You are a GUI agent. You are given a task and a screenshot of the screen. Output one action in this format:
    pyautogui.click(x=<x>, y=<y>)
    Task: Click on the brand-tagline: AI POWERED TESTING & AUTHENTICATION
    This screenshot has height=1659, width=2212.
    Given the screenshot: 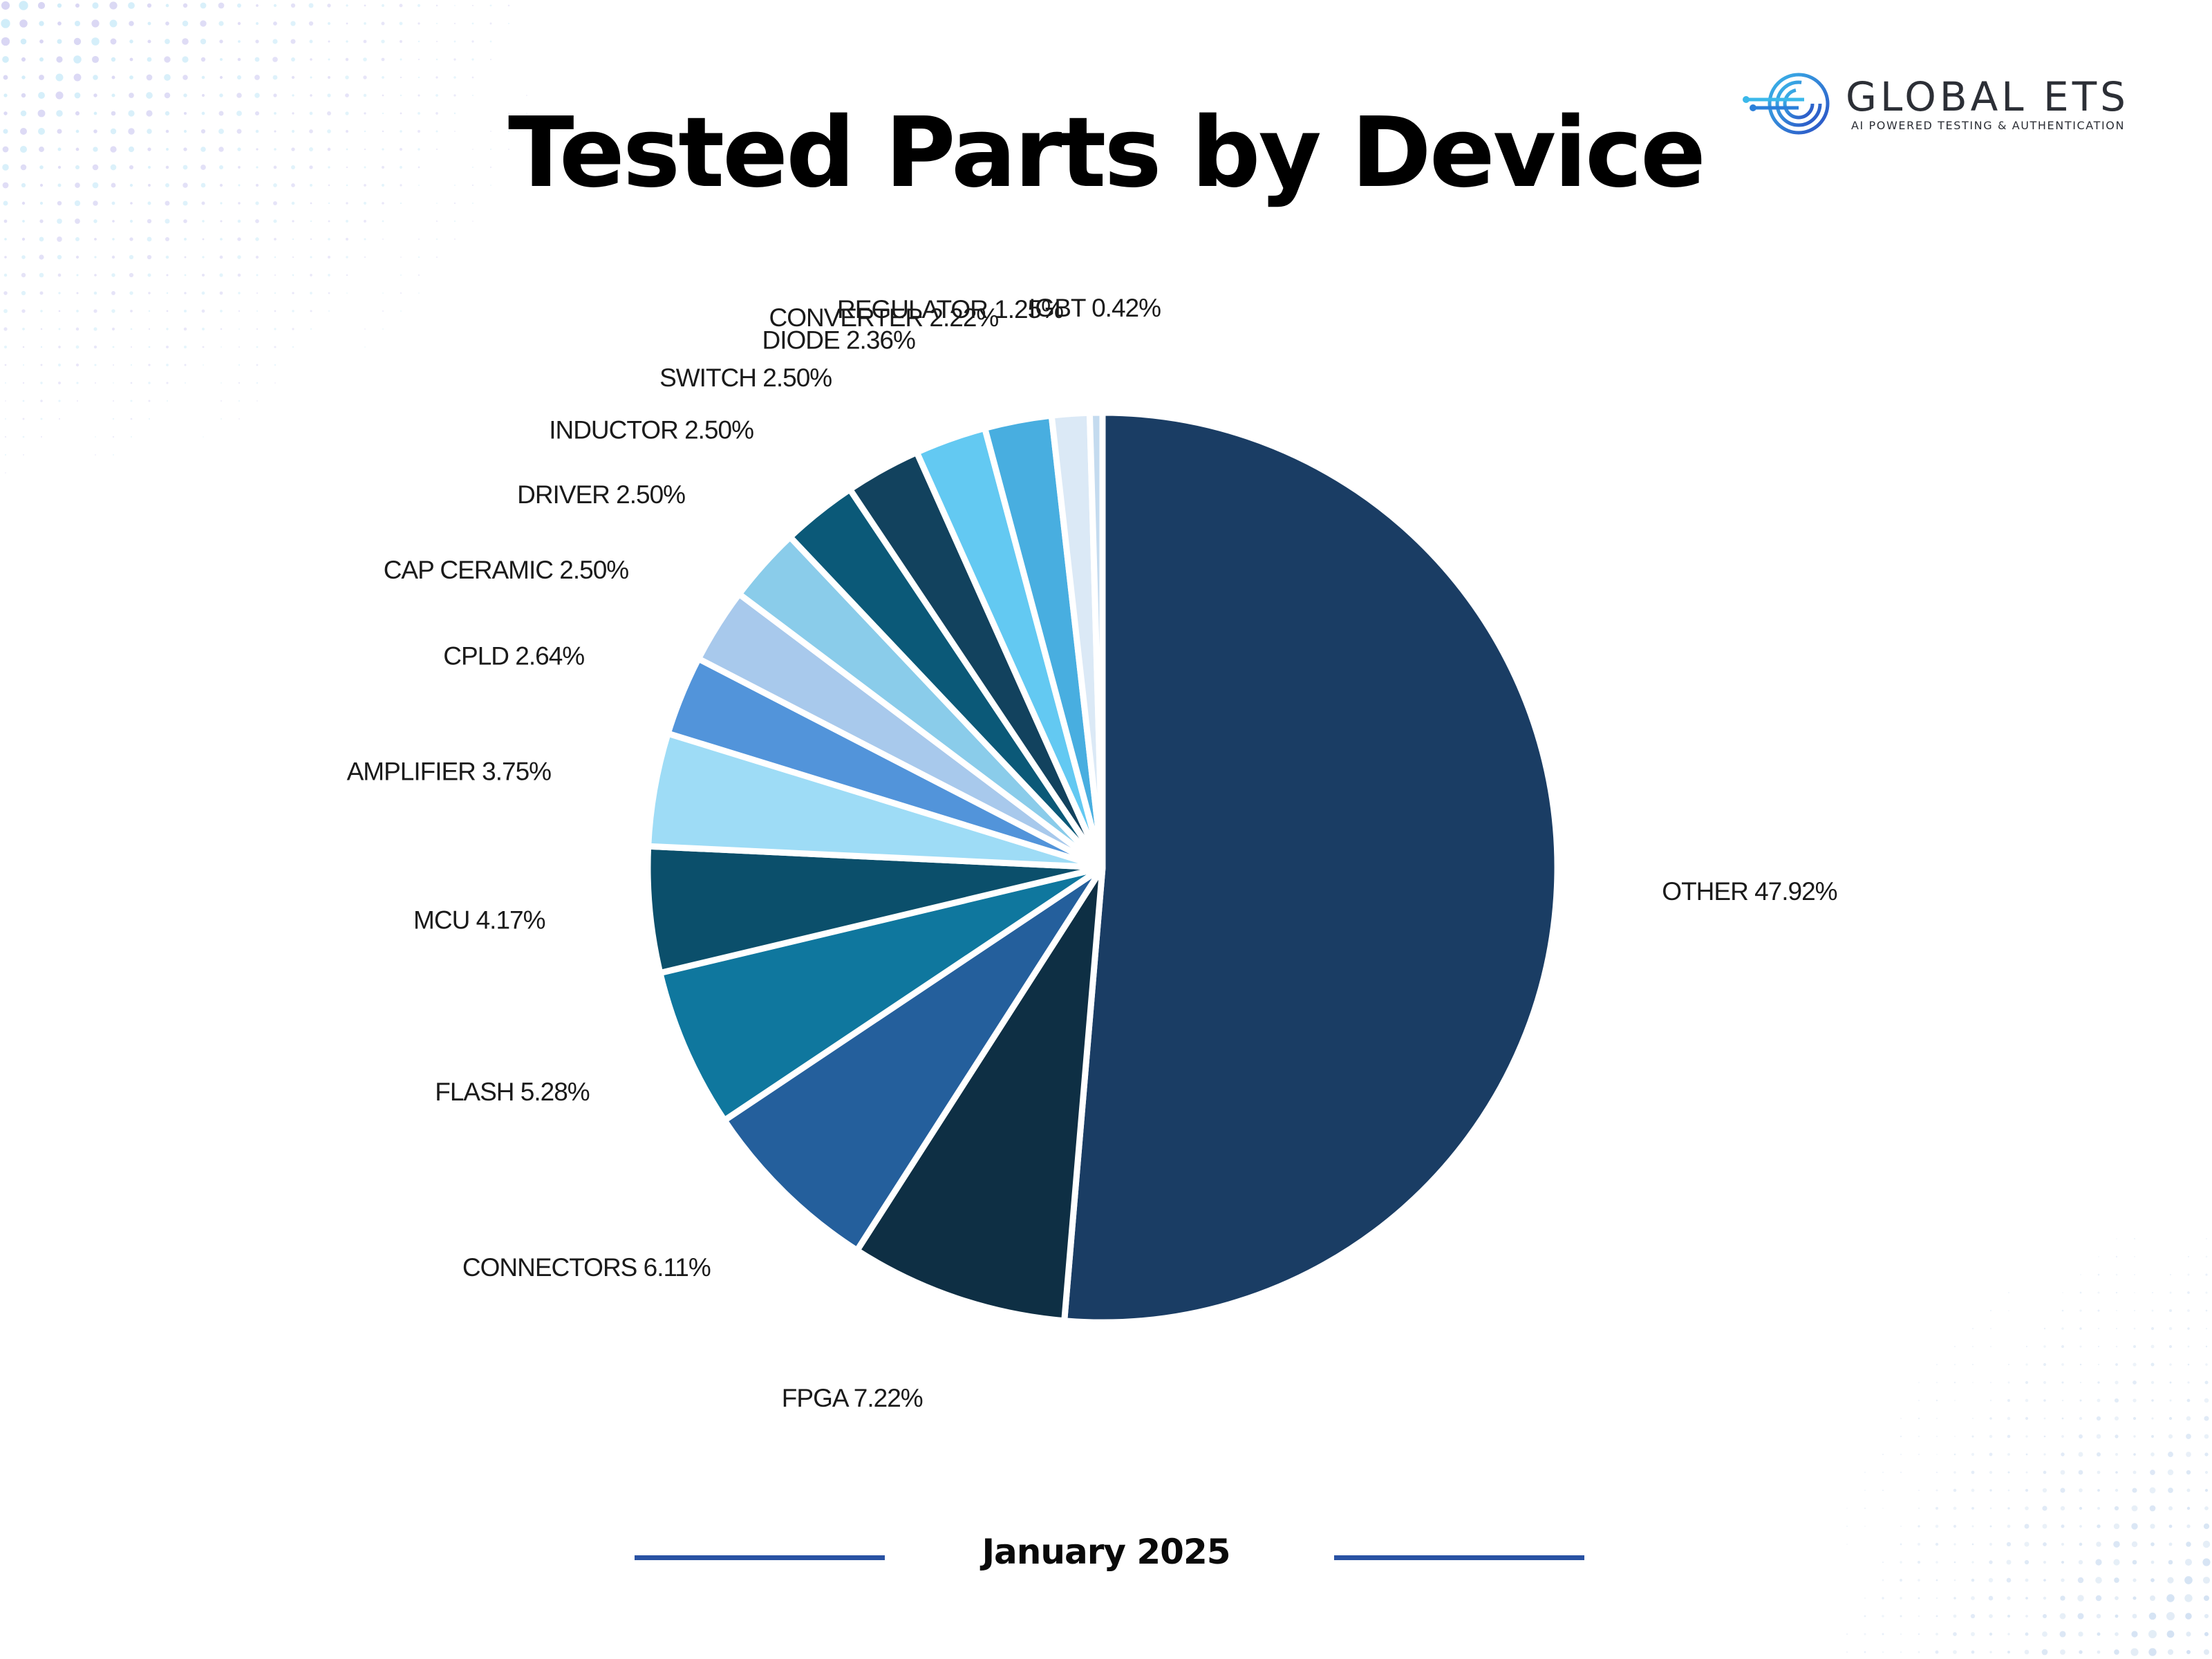 What is the action you would take?
    pyautogui.click(x=1989, y=126)
    